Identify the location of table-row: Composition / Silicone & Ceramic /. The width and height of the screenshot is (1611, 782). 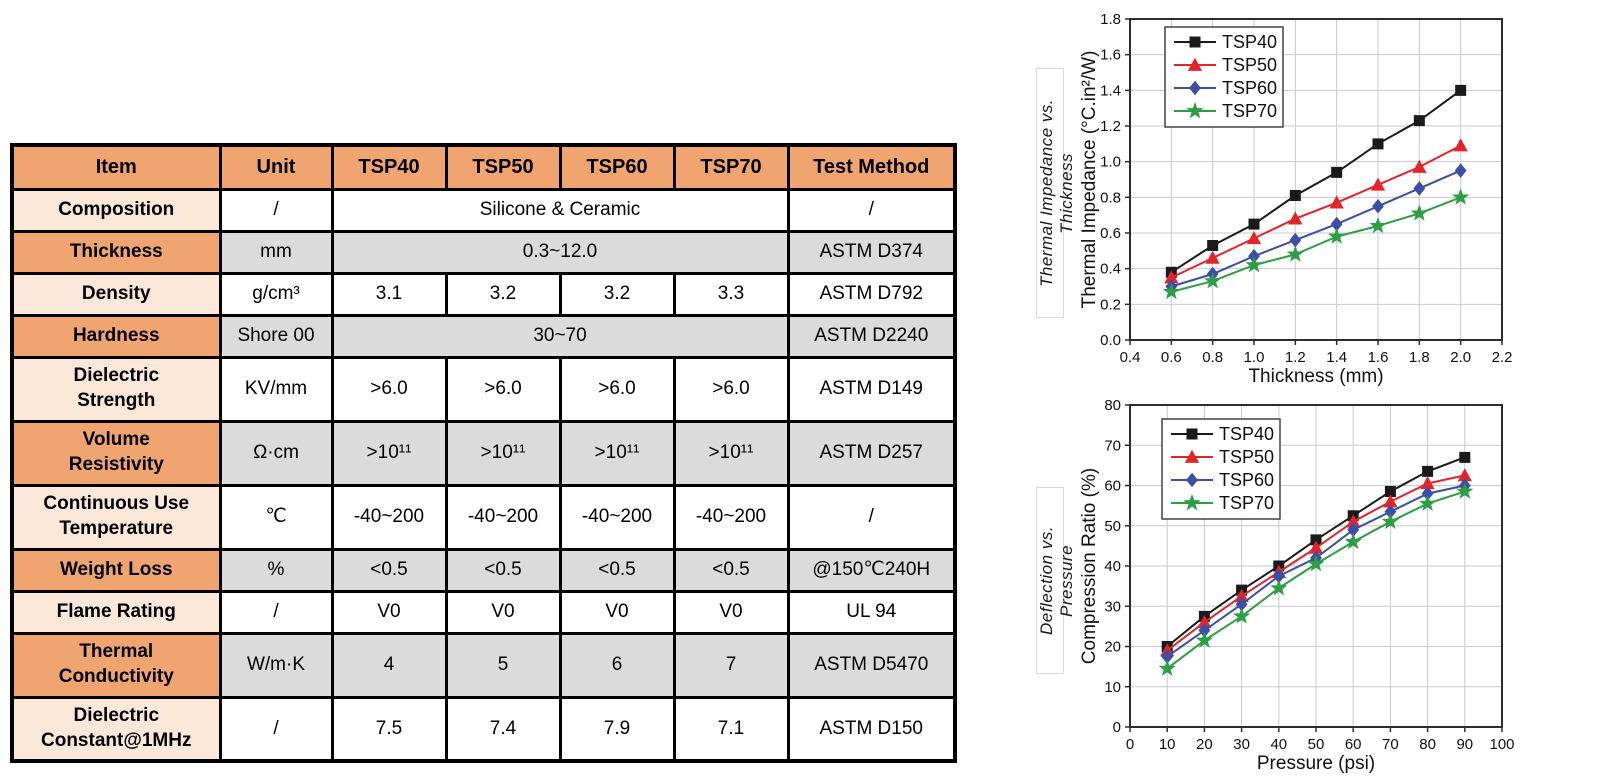
(483, 210).